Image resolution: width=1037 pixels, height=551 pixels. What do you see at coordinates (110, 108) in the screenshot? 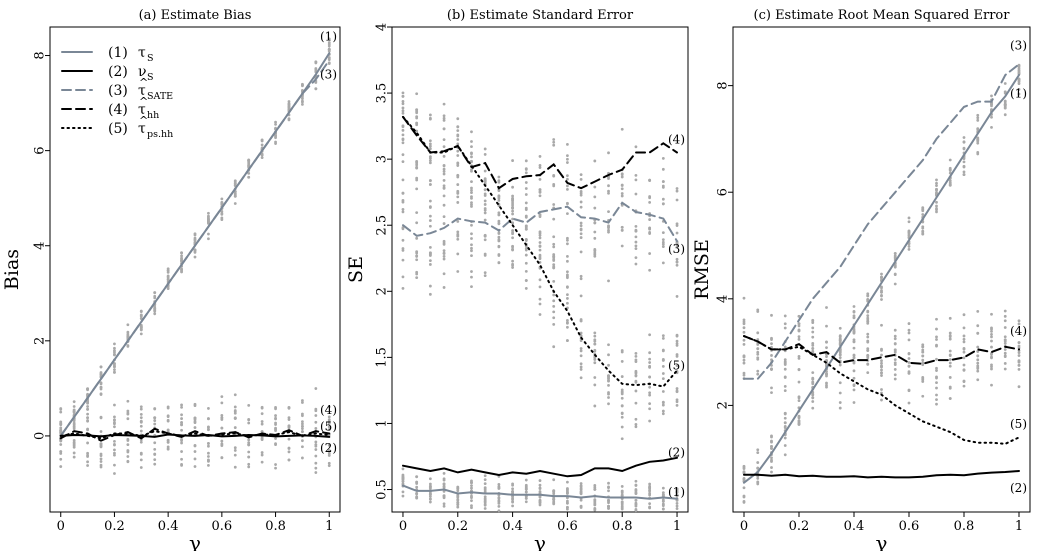
I see `legend-item-s4: (4) τ^ hh` at bounding box center [110, 108].